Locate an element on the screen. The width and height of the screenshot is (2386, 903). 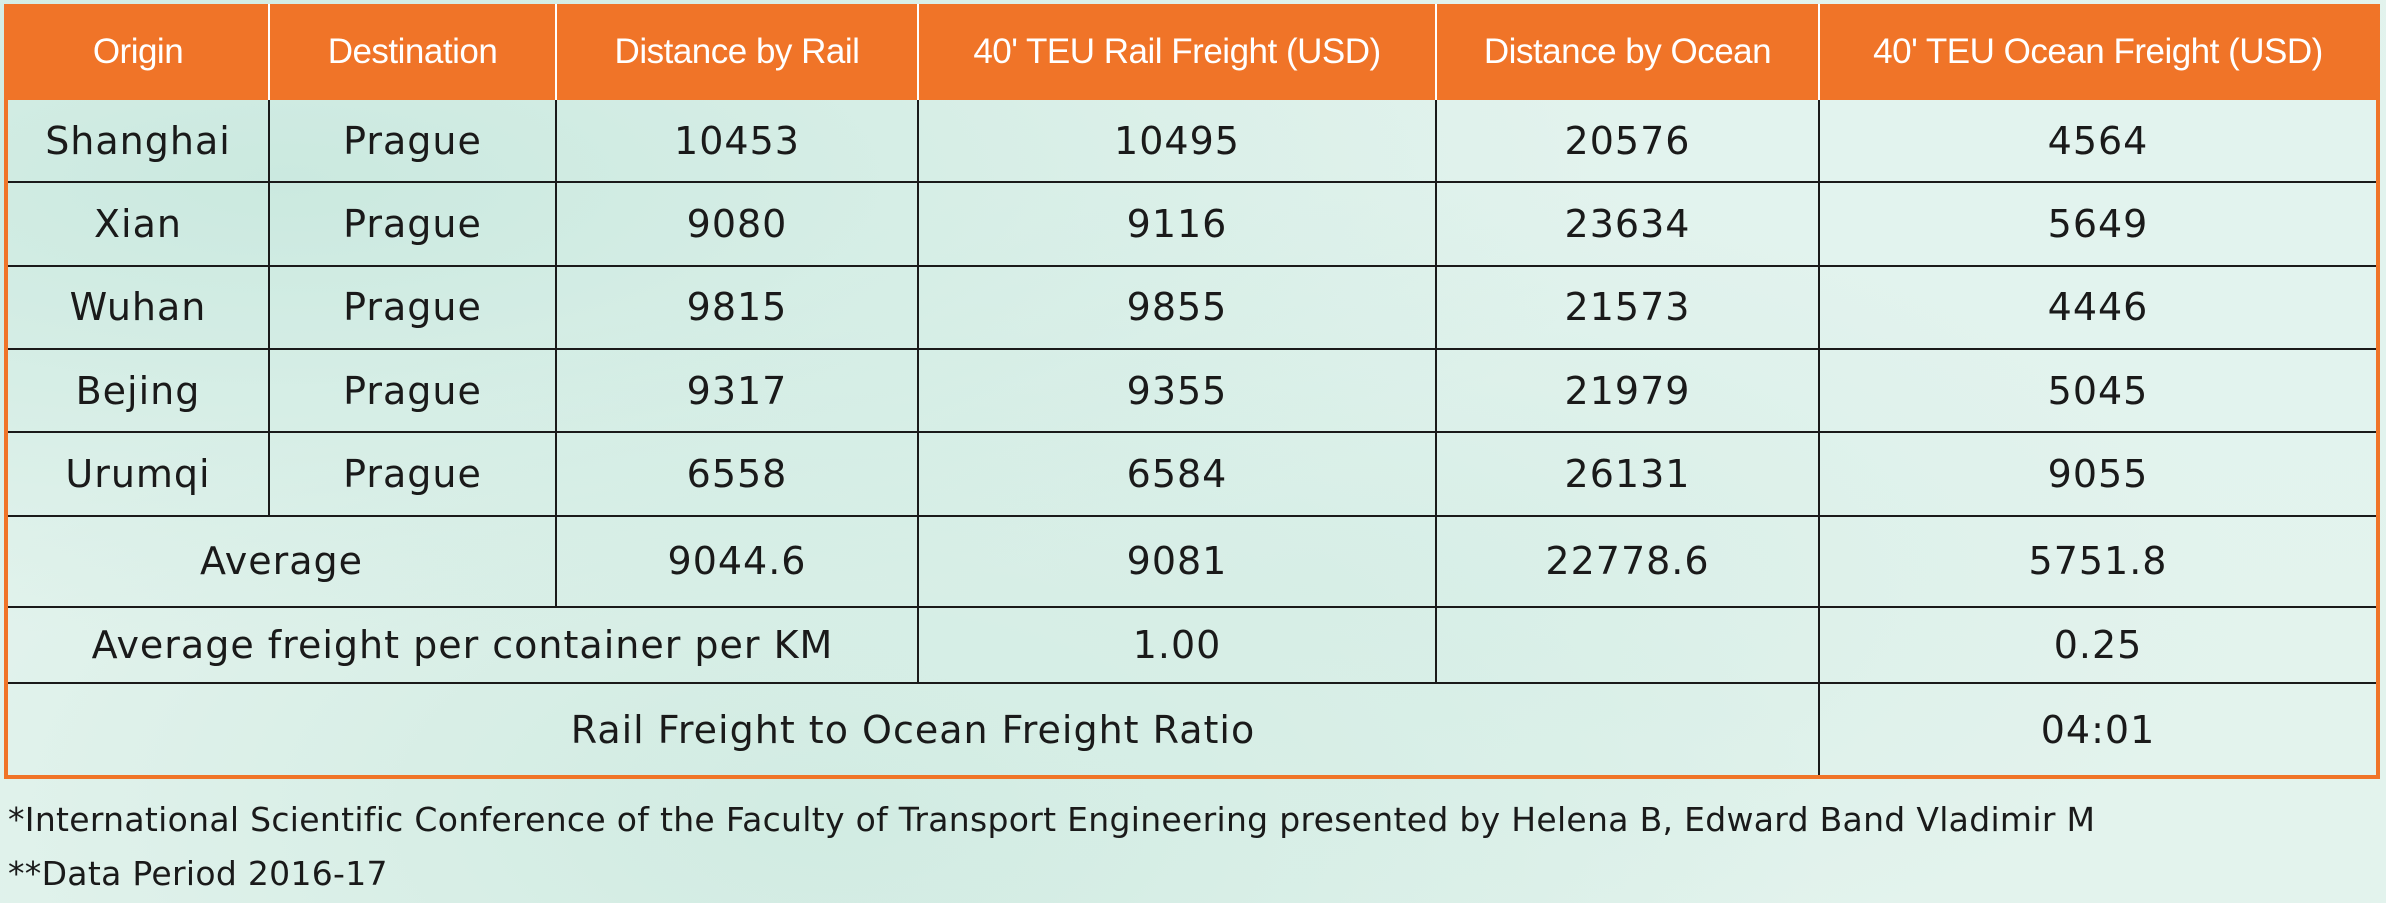
cell-distance-by-rail: 9815 is located at coordinates (737, 307).